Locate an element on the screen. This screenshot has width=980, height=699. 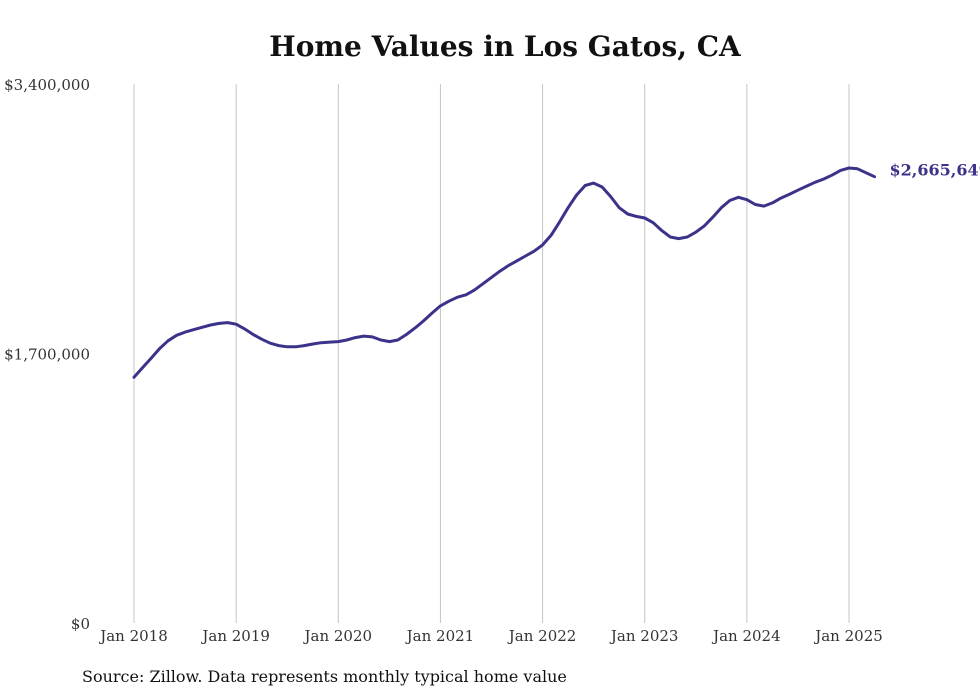
x-tick-label: Jan 2021 is located at coordinates (440, 636).